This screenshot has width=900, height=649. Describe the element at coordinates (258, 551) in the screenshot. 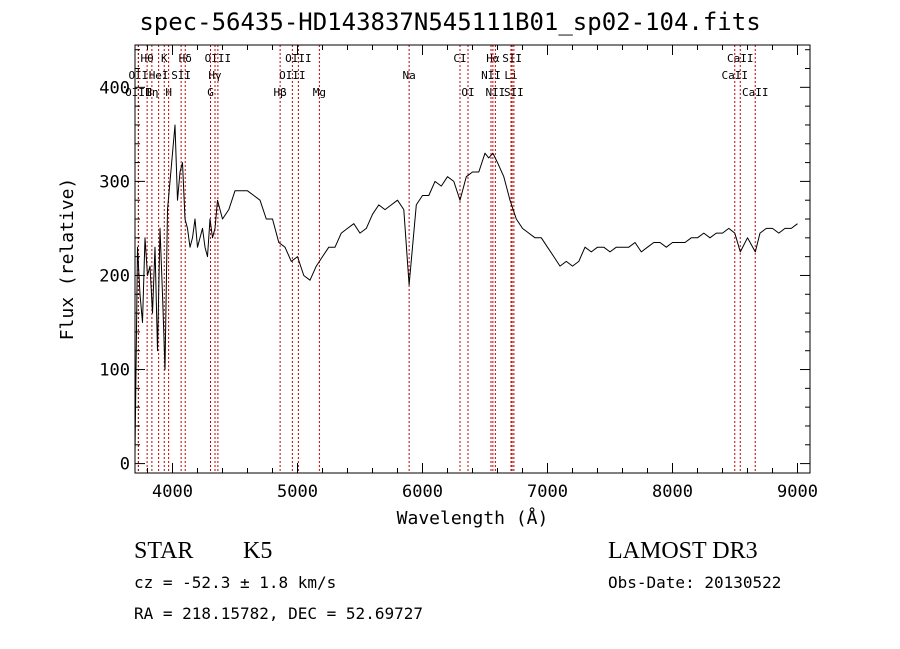

I see `subclass-label: K5` at that location.